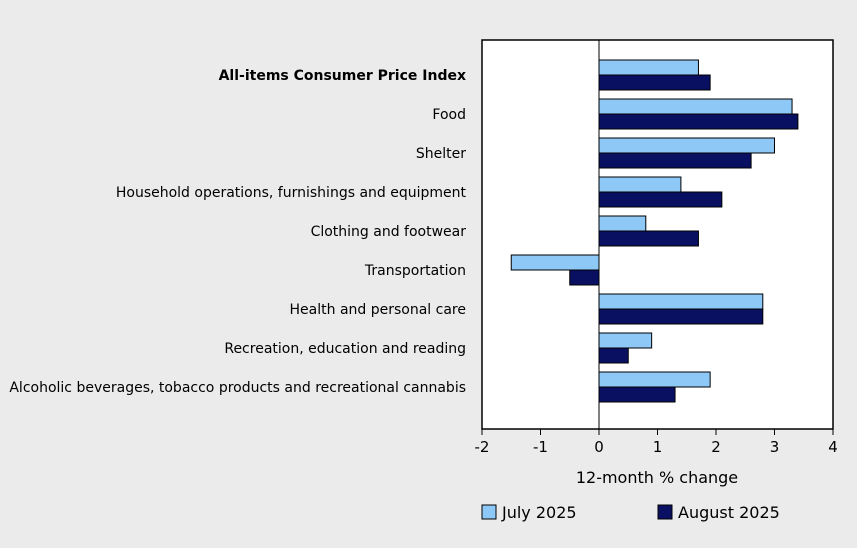  I want to click on category-label: Transportation, so click(415, 271).